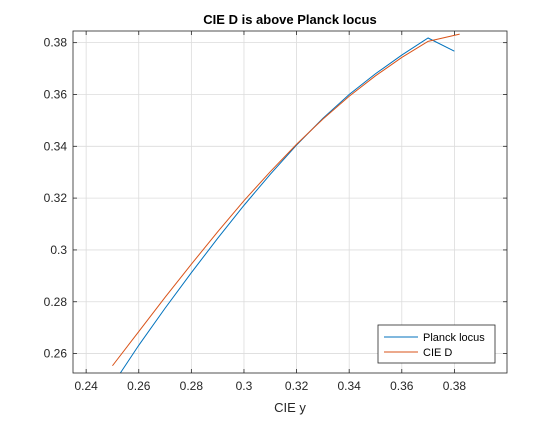 This screenshot has height=425, width=560. What do you see at coordinates (455, 386) in the screenshot?
I see `x-tick-label: 0.38` at bounding box center [455, 386].